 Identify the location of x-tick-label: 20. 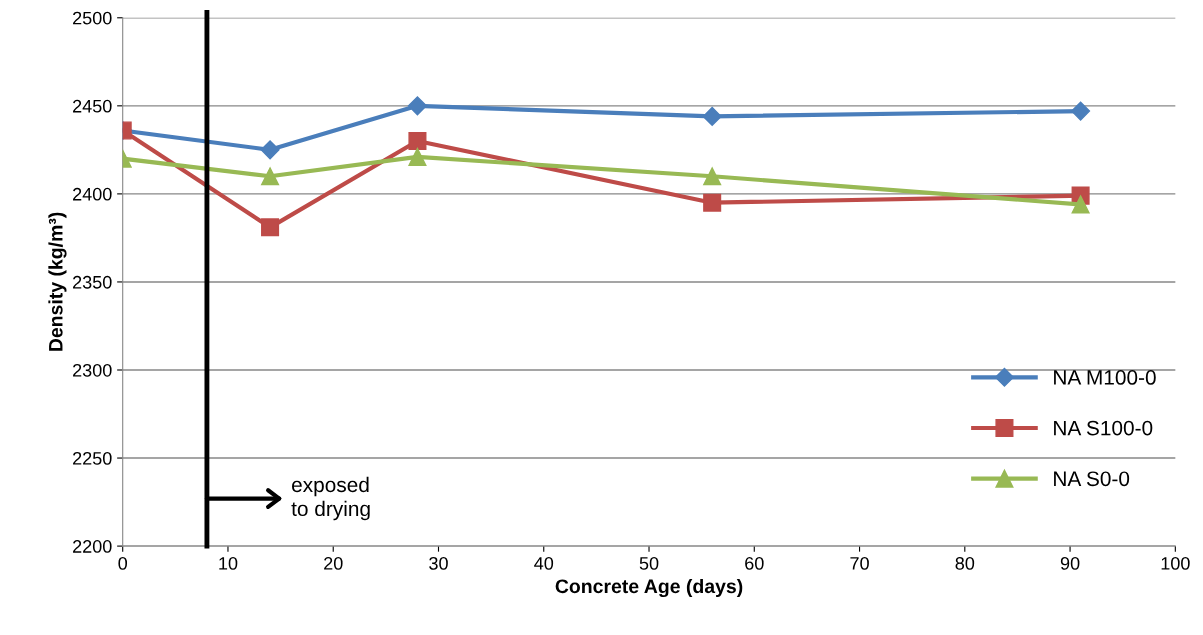
(333, 563).